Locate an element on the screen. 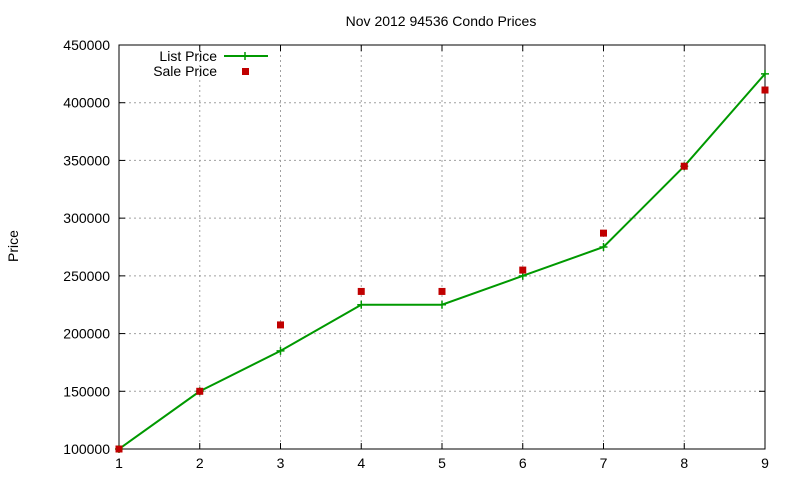  legend: List Price Sale Price is located at coordinates (210, 63).